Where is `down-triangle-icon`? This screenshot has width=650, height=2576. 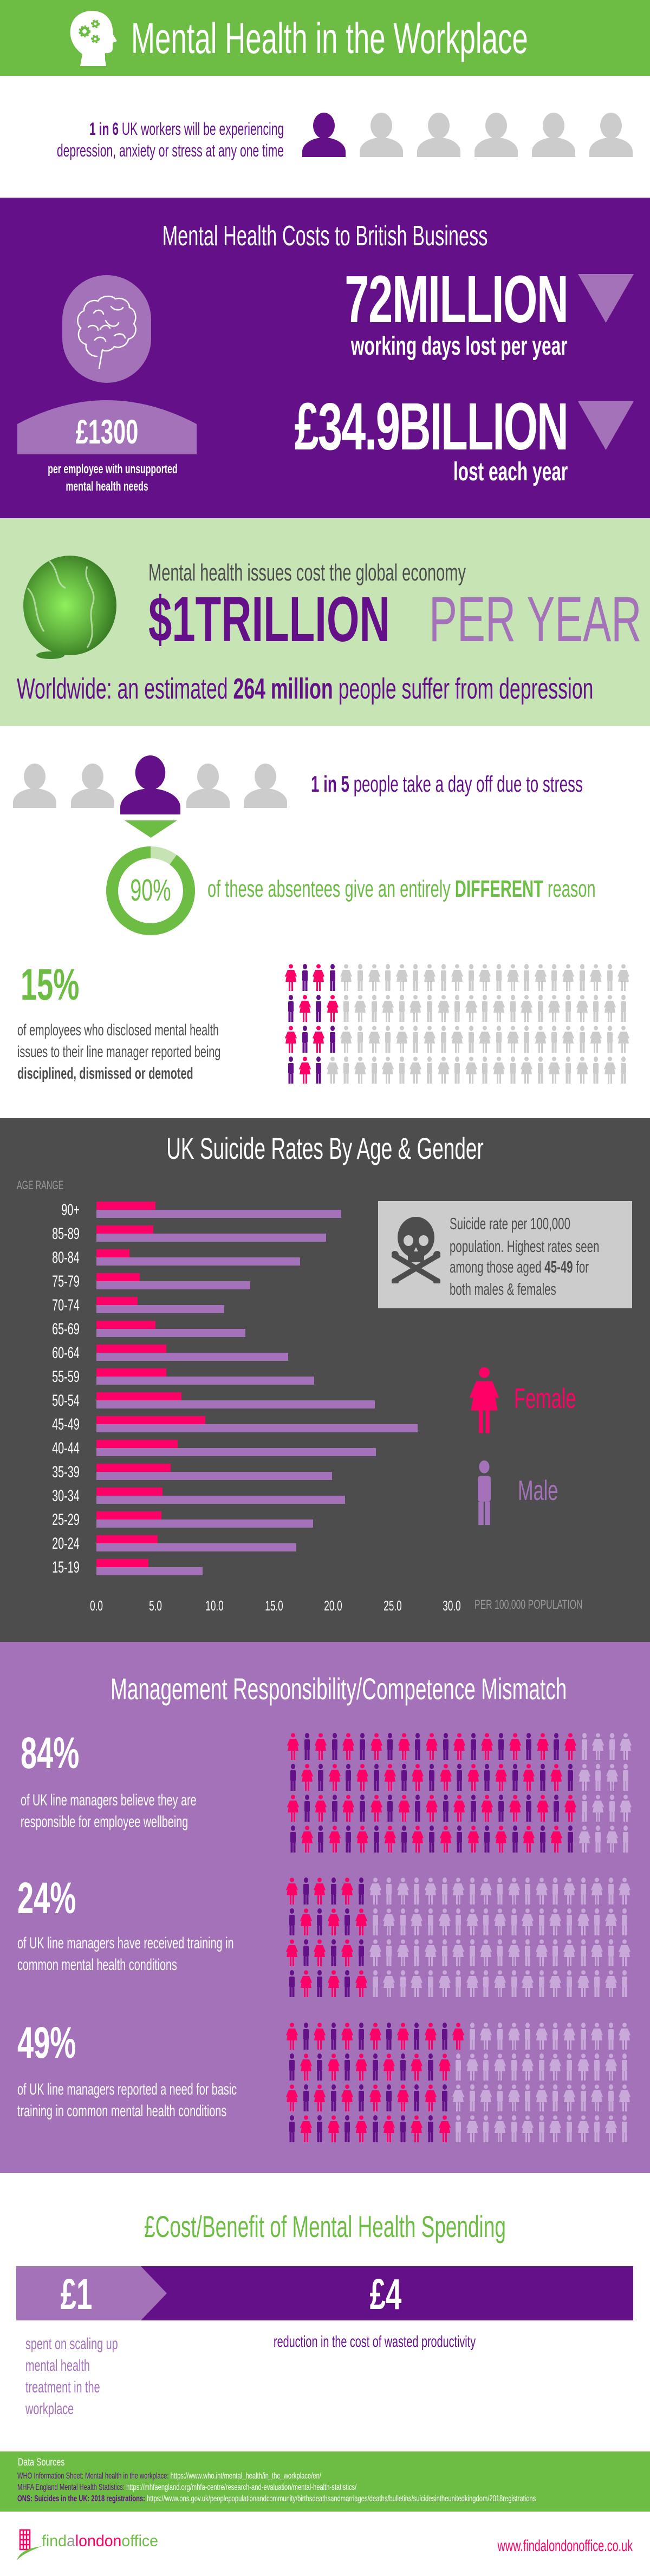 down-triangle-icon is located at coordinates (606, 298).